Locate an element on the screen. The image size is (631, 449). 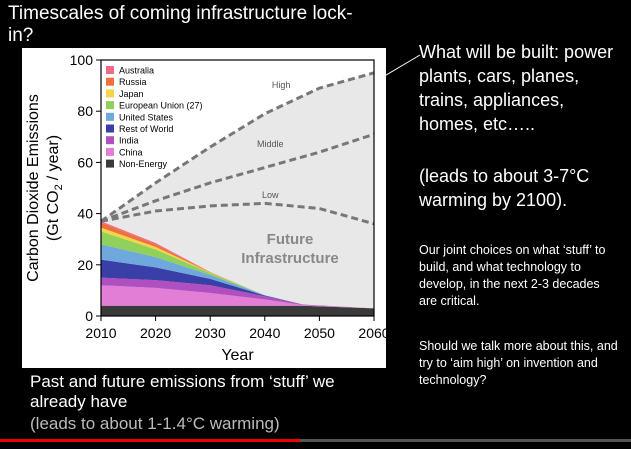
x-tick-label: 2050 is located at coordinates (319, 333).